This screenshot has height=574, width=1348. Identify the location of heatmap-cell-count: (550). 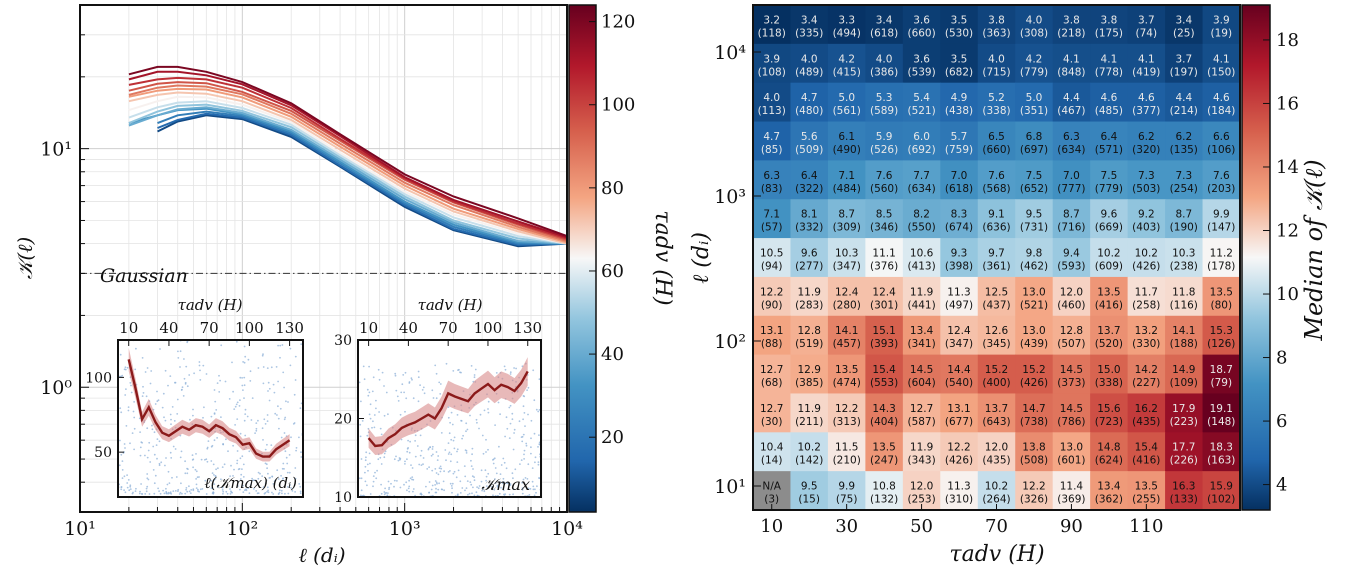
(921, 228).